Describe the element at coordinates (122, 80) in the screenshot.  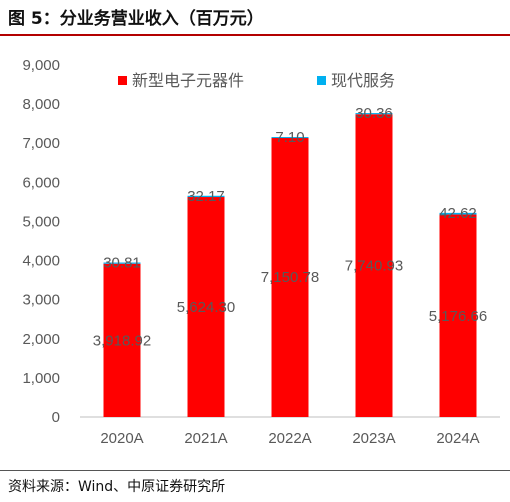
I see `legend-electronic-components-swatch` at that location.